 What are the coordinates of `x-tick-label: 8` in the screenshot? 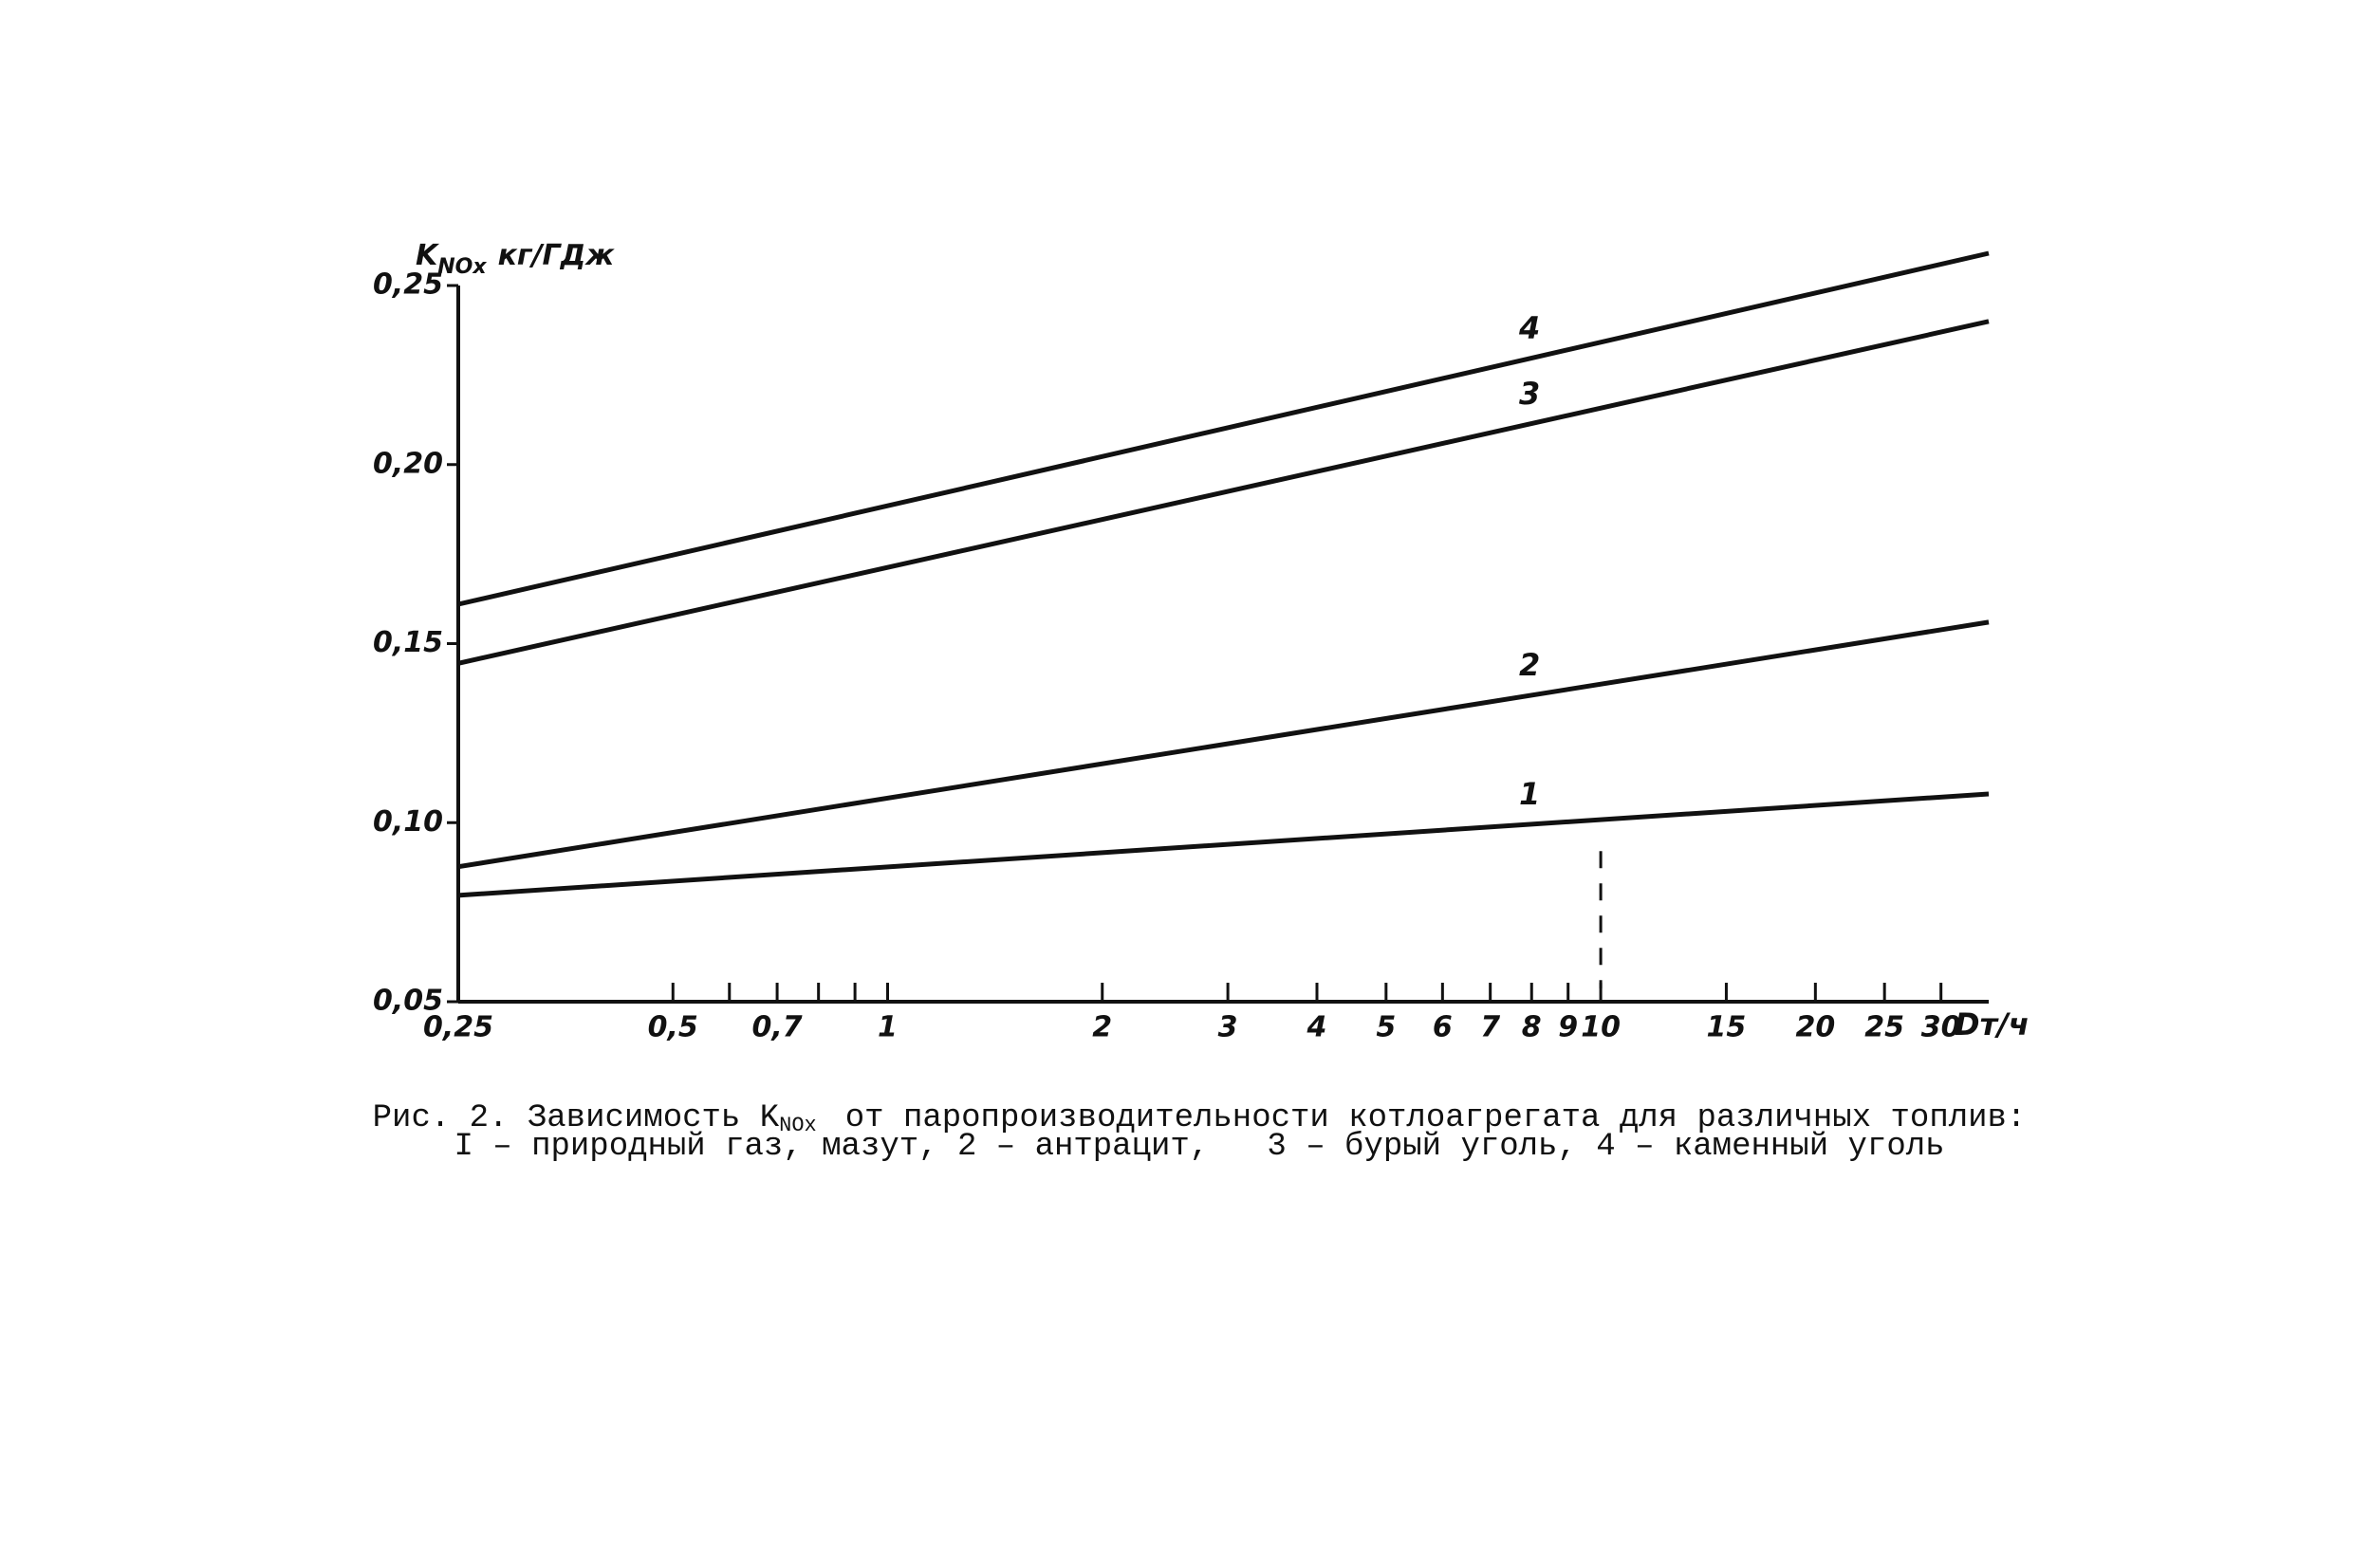 It's located at (1532, 1027).